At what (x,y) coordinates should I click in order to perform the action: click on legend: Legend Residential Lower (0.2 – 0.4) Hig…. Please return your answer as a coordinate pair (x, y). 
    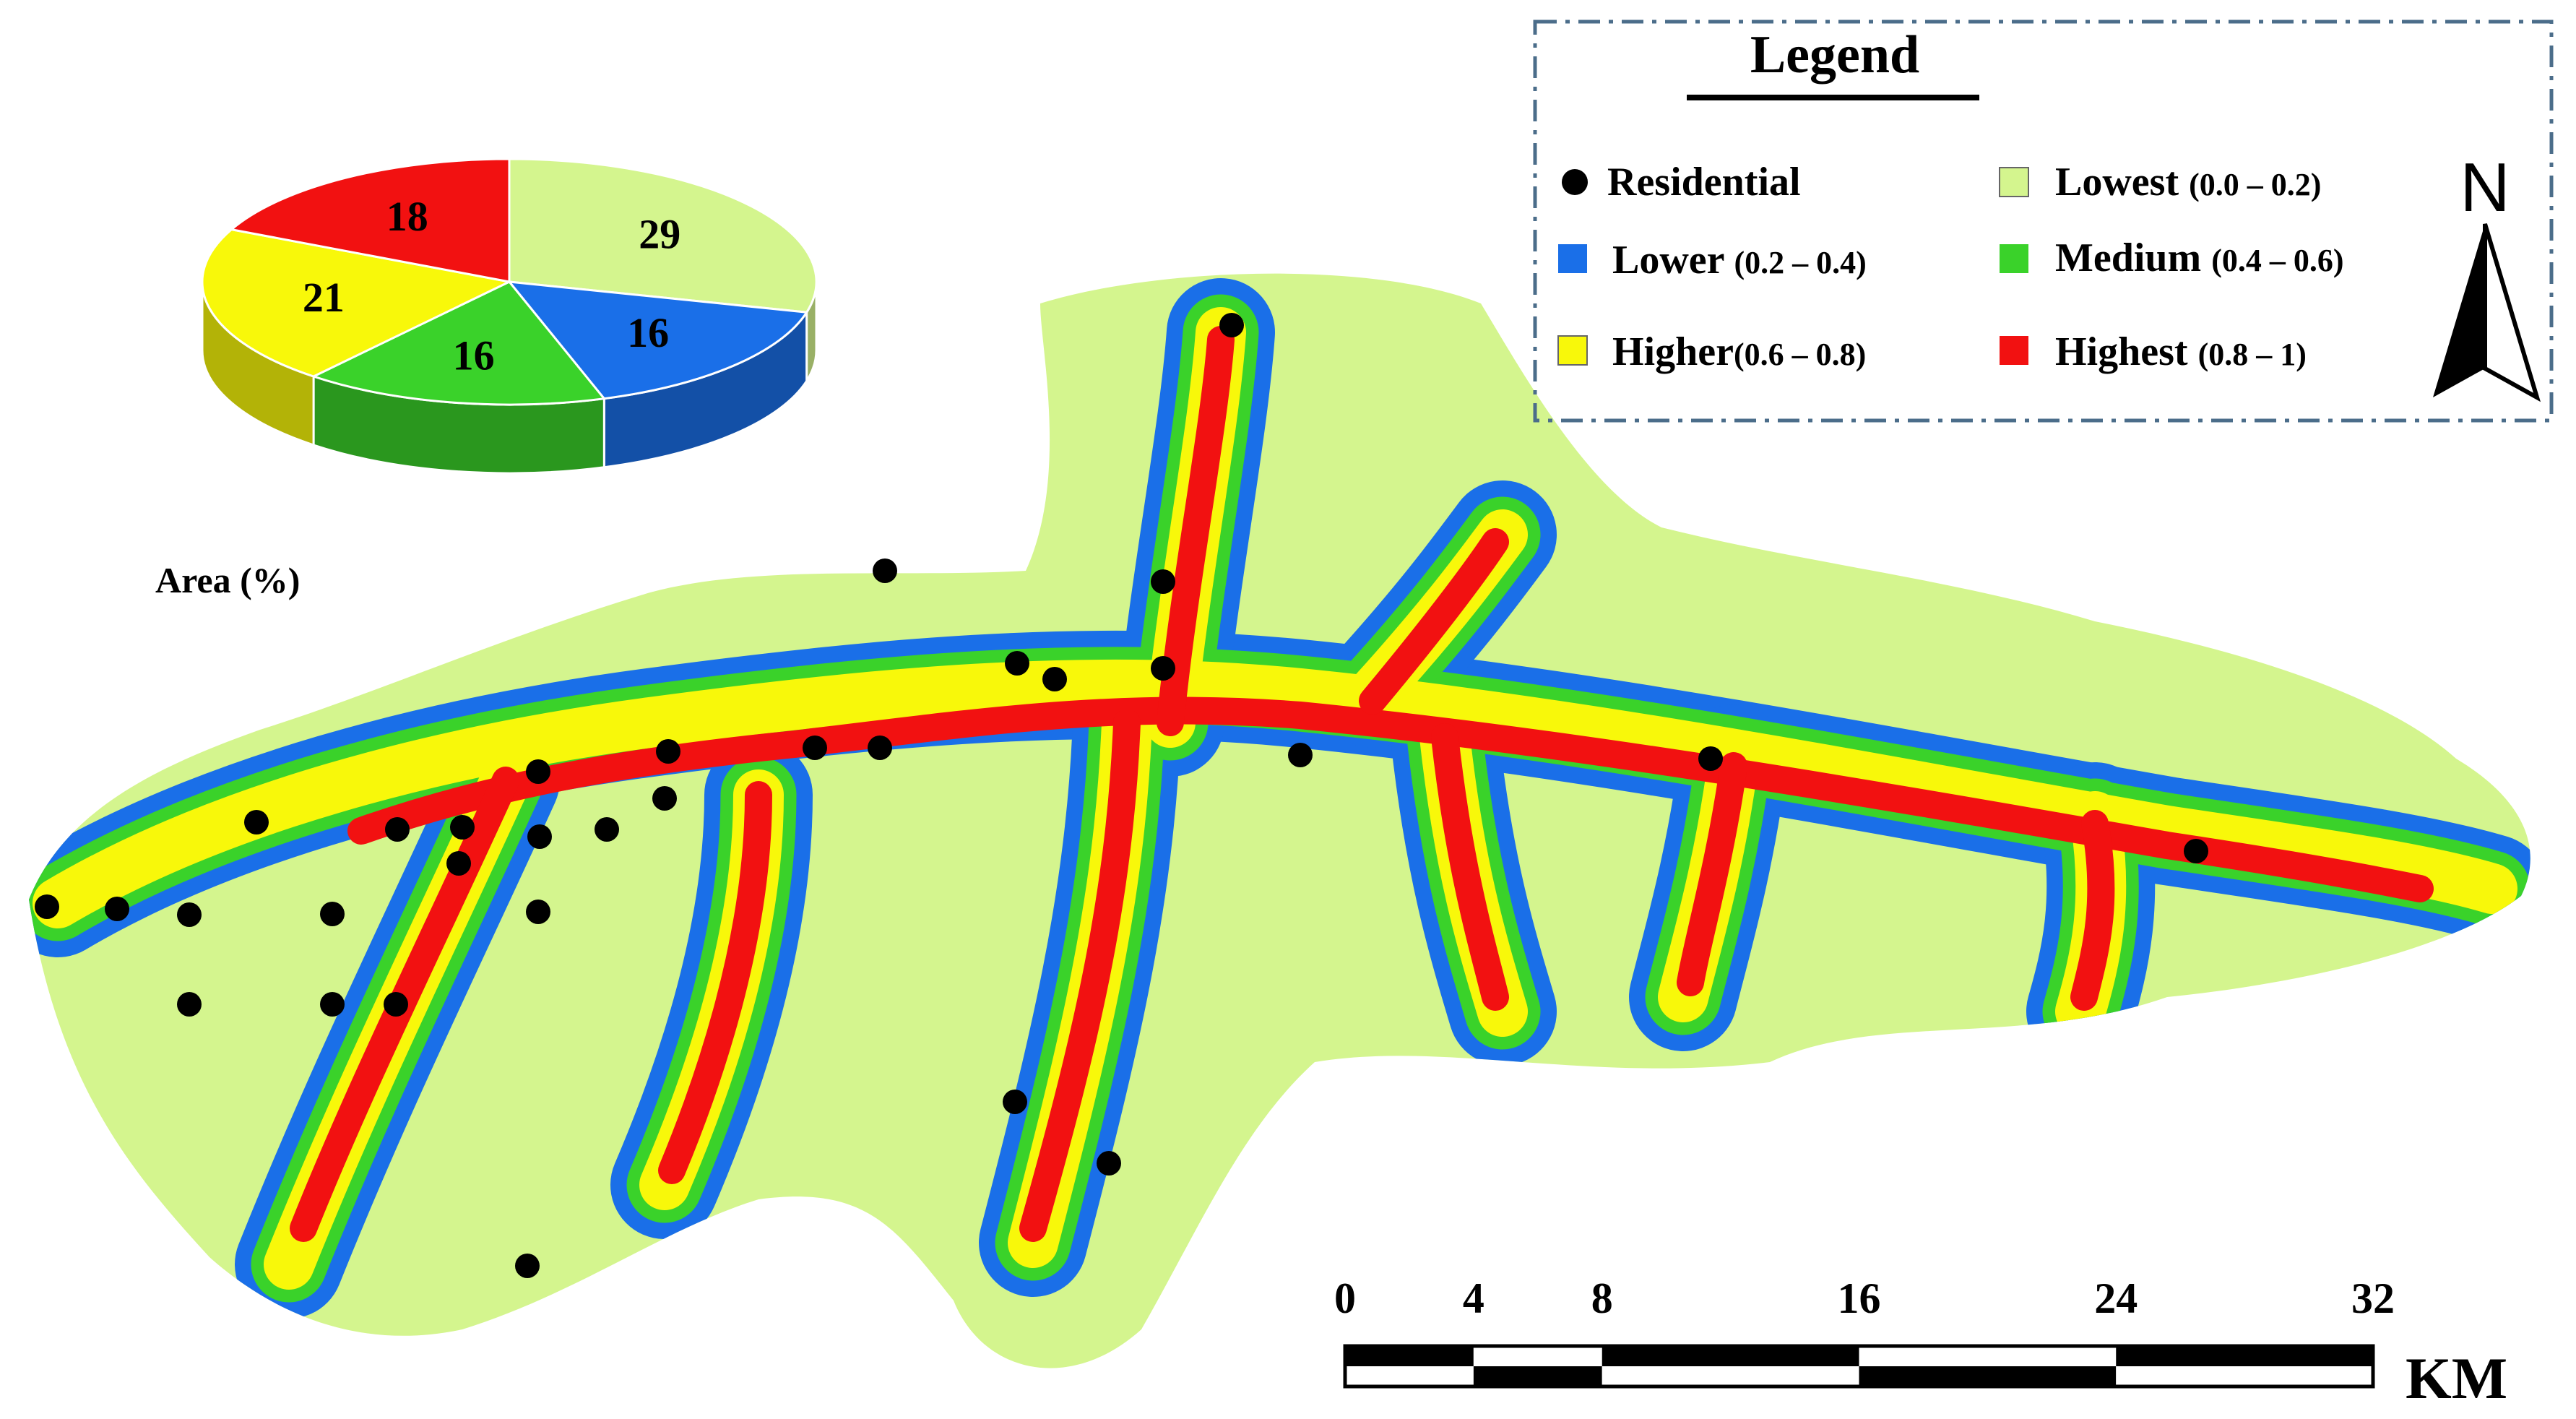
    Looking at the image, I should click on (2043, 221).